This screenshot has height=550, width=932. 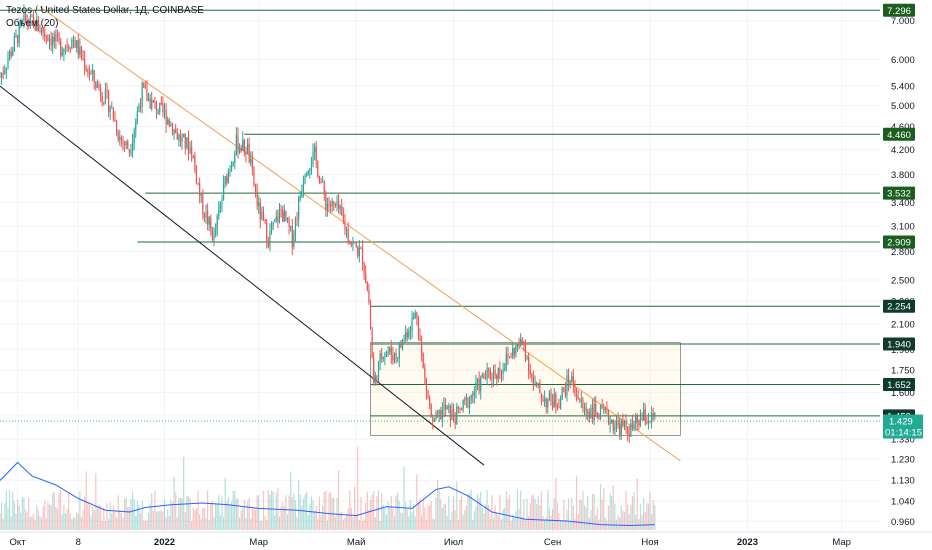 I want to click on level-tag-label: 2.254, so click(x=899, y=307).